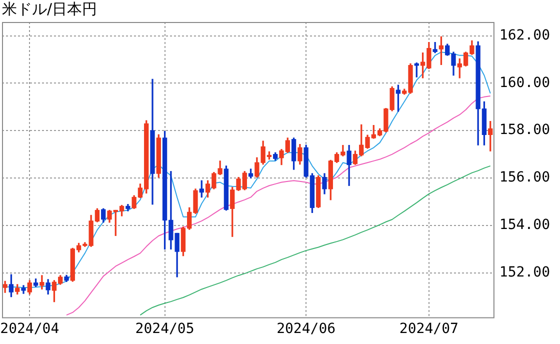  I want to click on y-tick-label: 158.00, so click(524, 130).